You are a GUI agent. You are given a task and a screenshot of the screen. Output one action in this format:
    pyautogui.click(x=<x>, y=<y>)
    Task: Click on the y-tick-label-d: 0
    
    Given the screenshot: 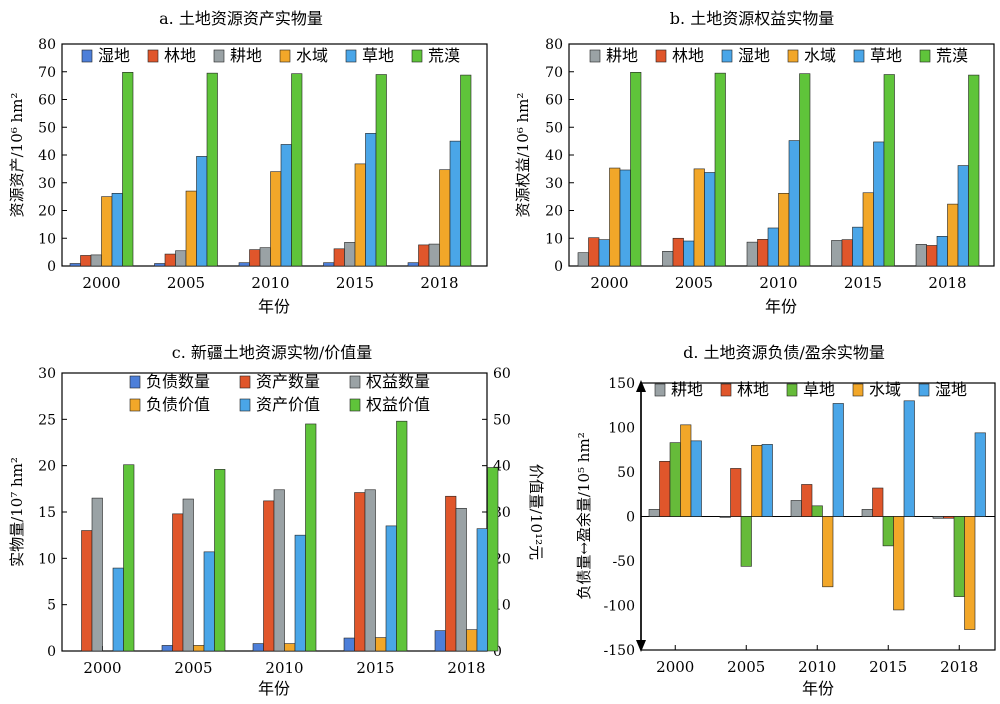 What is the action you would take?
    pyautogui.click(x=630, y=518)
    